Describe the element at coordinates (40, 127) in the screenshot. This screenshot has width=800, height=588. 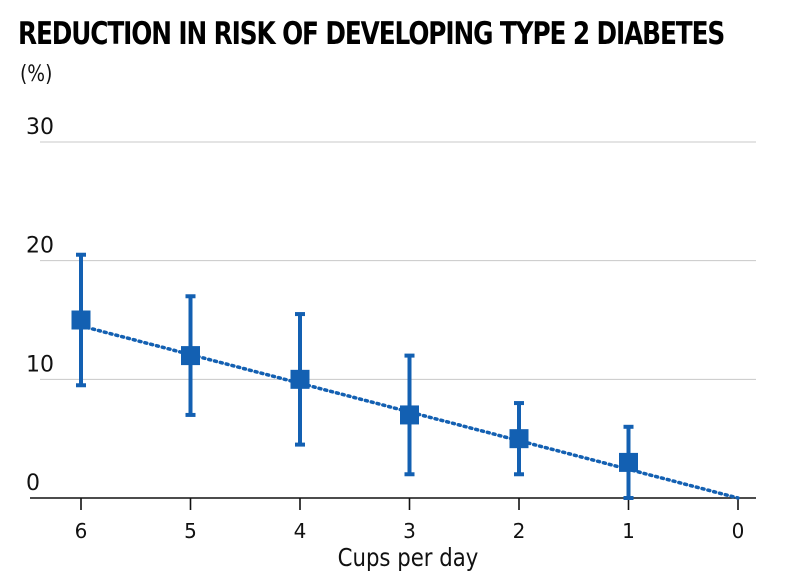
I see `y-tick-label: 30` at that location.